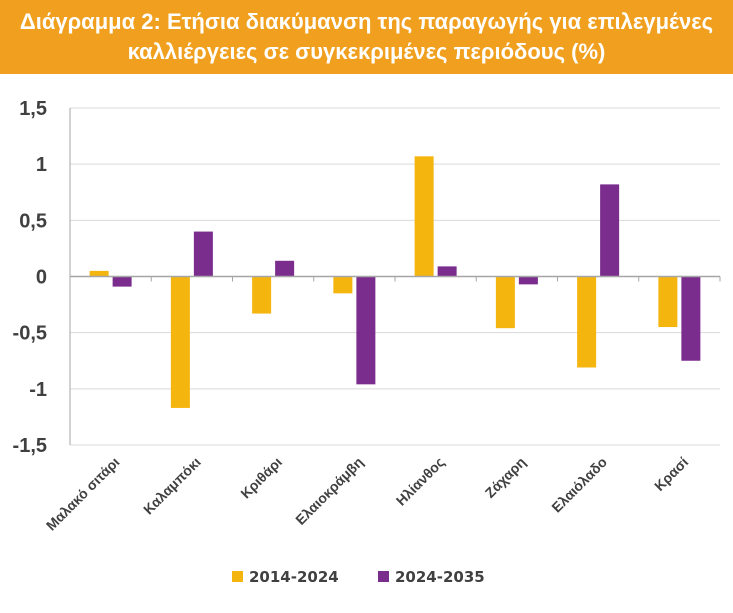  I want to click on y-tick-label: 0,5, so click(33, 221).